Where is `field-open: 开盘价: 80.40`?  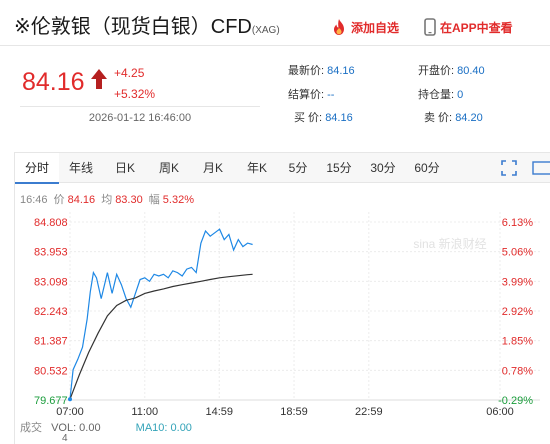
field-open: 开盘价: 80.40 is located at coordinates (451, 71).